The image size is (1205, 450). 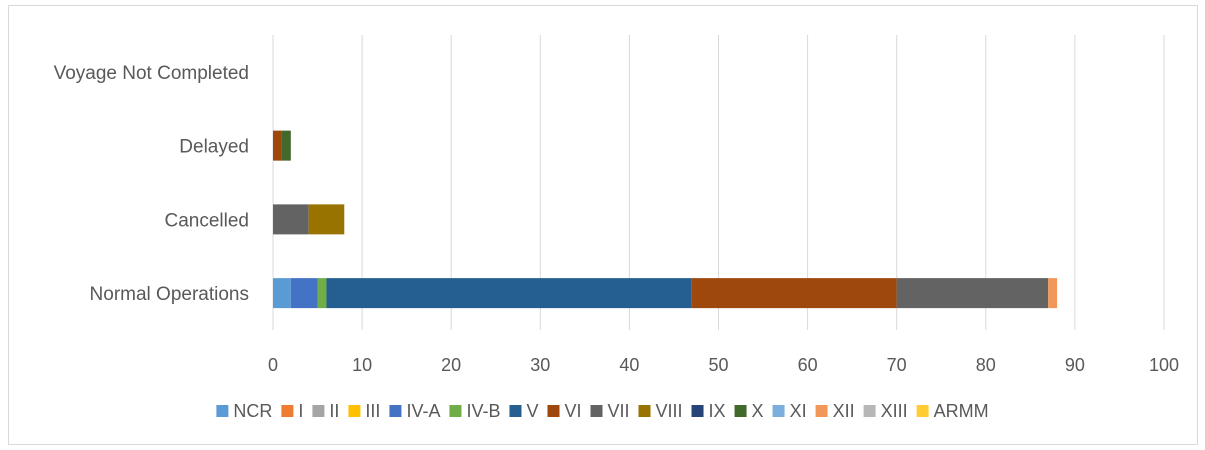 What do you see at coordinates (572, 411) in the screenshot?
I see `legend-label-vi: VI` at bounding box center [572, 411].